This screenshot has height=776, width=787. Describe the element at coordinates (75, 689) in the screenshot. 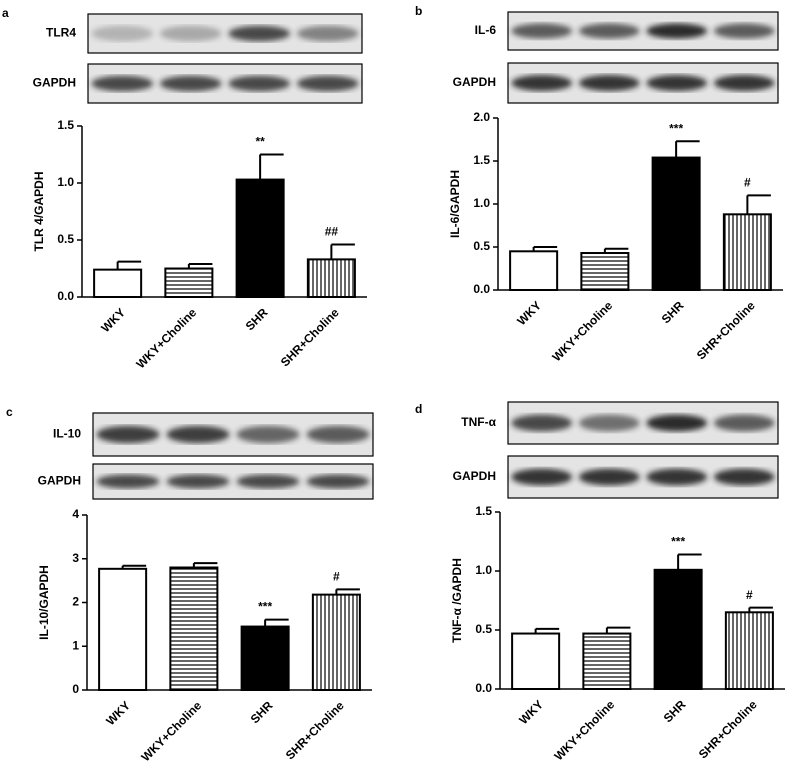

I see `y-tick-label: 0` at that location.